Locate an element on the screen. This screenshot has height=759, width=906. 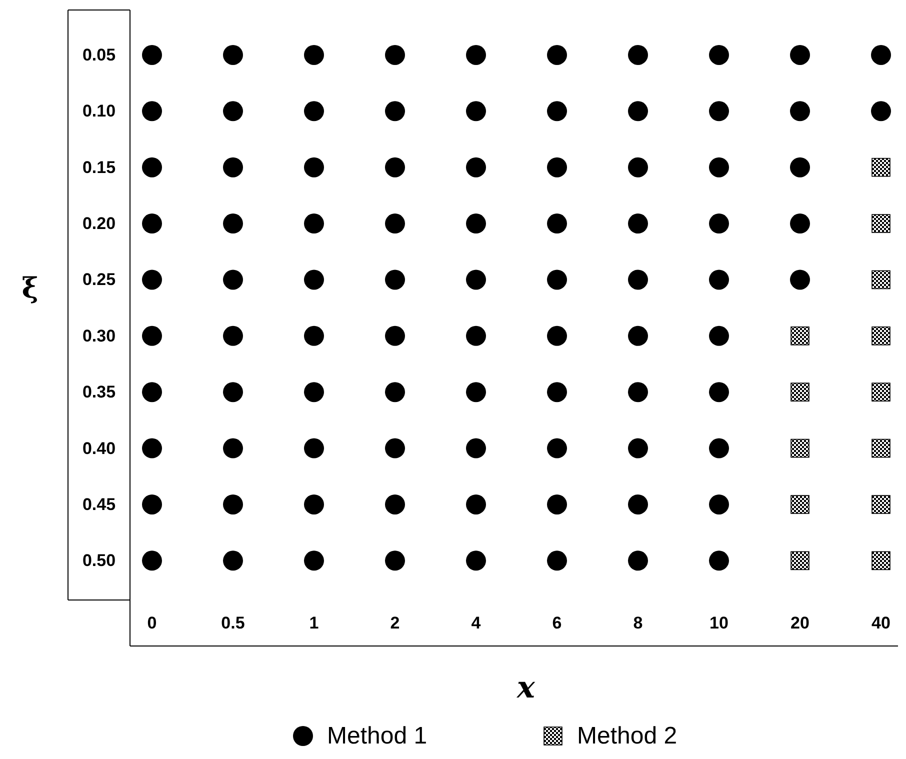
legend-label: Method 2 is located at coordinates (627, 736).